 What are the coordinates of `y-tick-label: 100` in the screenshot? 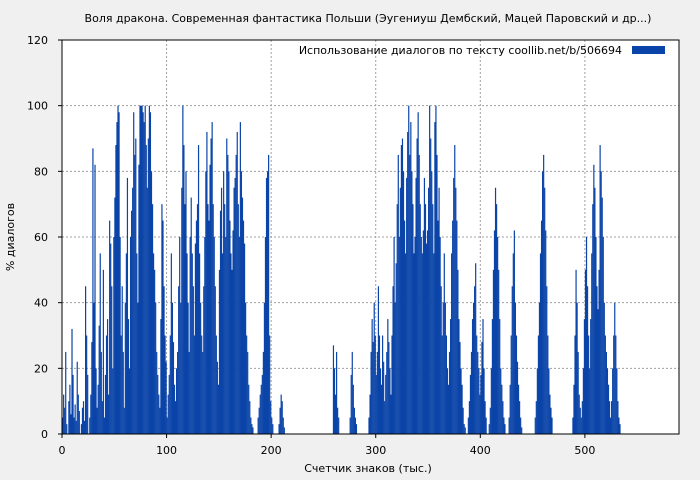 It's located at (37, 106).